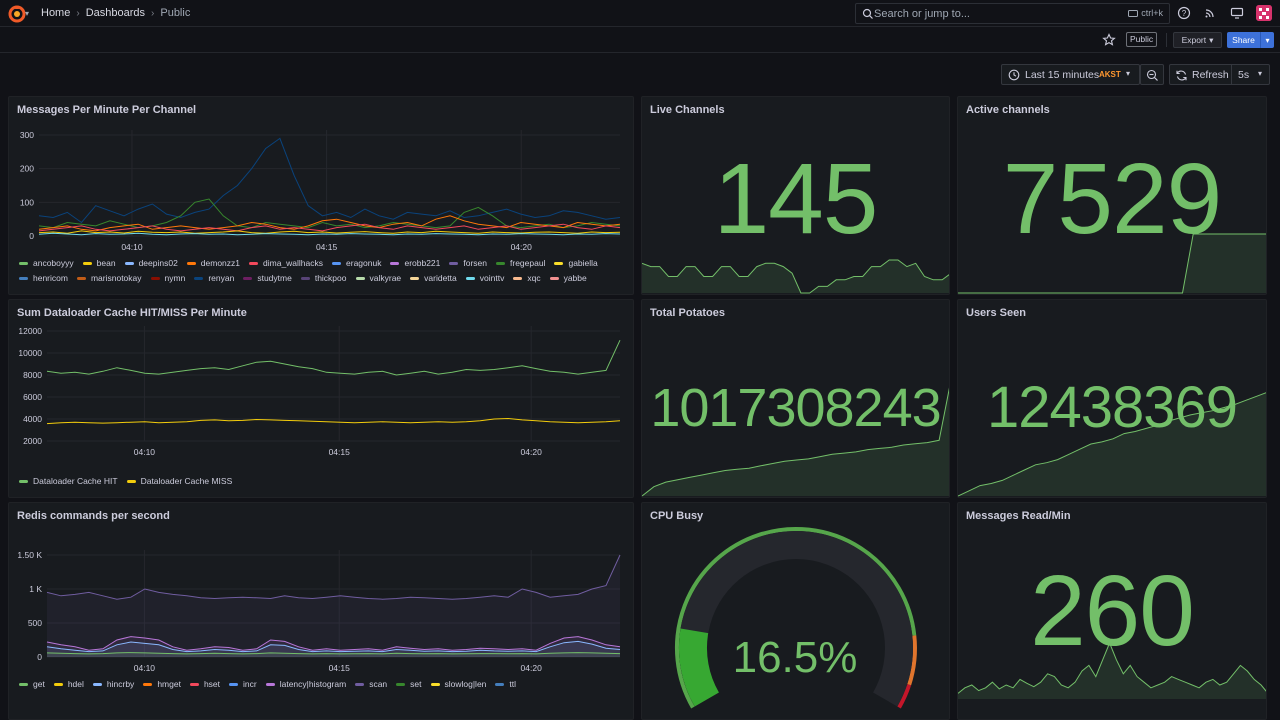  Describe the element at coordinates (319, 611) in the screenshot. I see `redis-commands-chart: 0 500 1 K 1.50 K 04:10 04:15 04:20` at that location.